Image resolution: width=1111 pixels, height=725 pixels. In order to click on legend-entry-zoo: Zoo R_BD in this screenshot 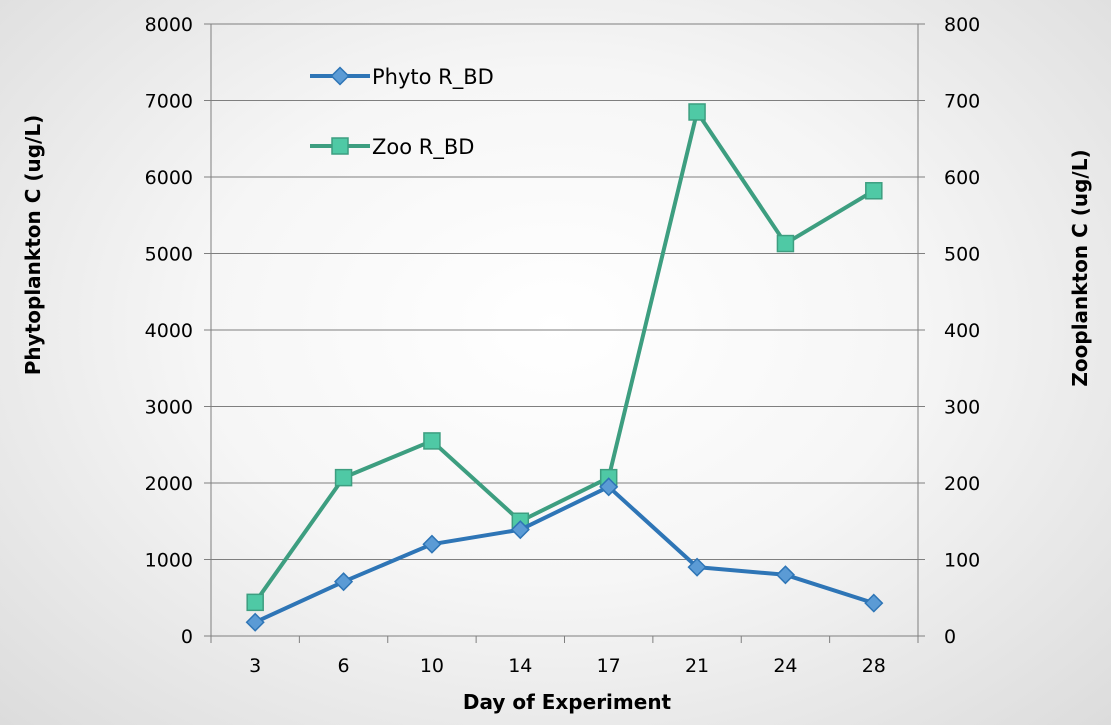, I will do `click(392, 147)`.